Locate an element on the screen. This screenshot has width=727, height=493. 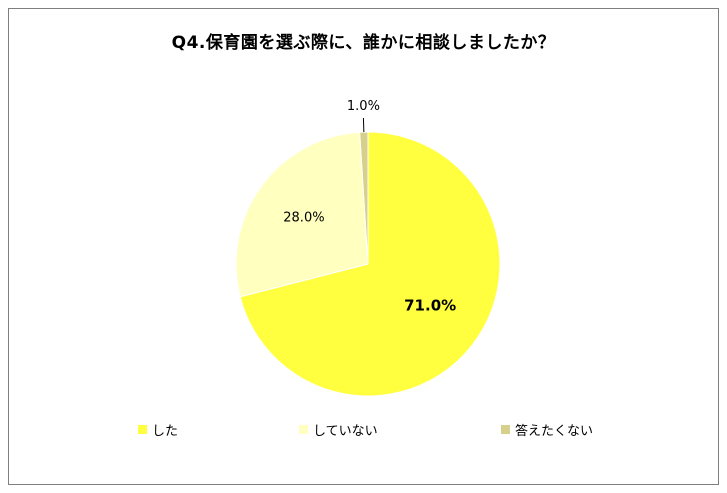
legend-item-did: した is located at coordinates (158, 429).